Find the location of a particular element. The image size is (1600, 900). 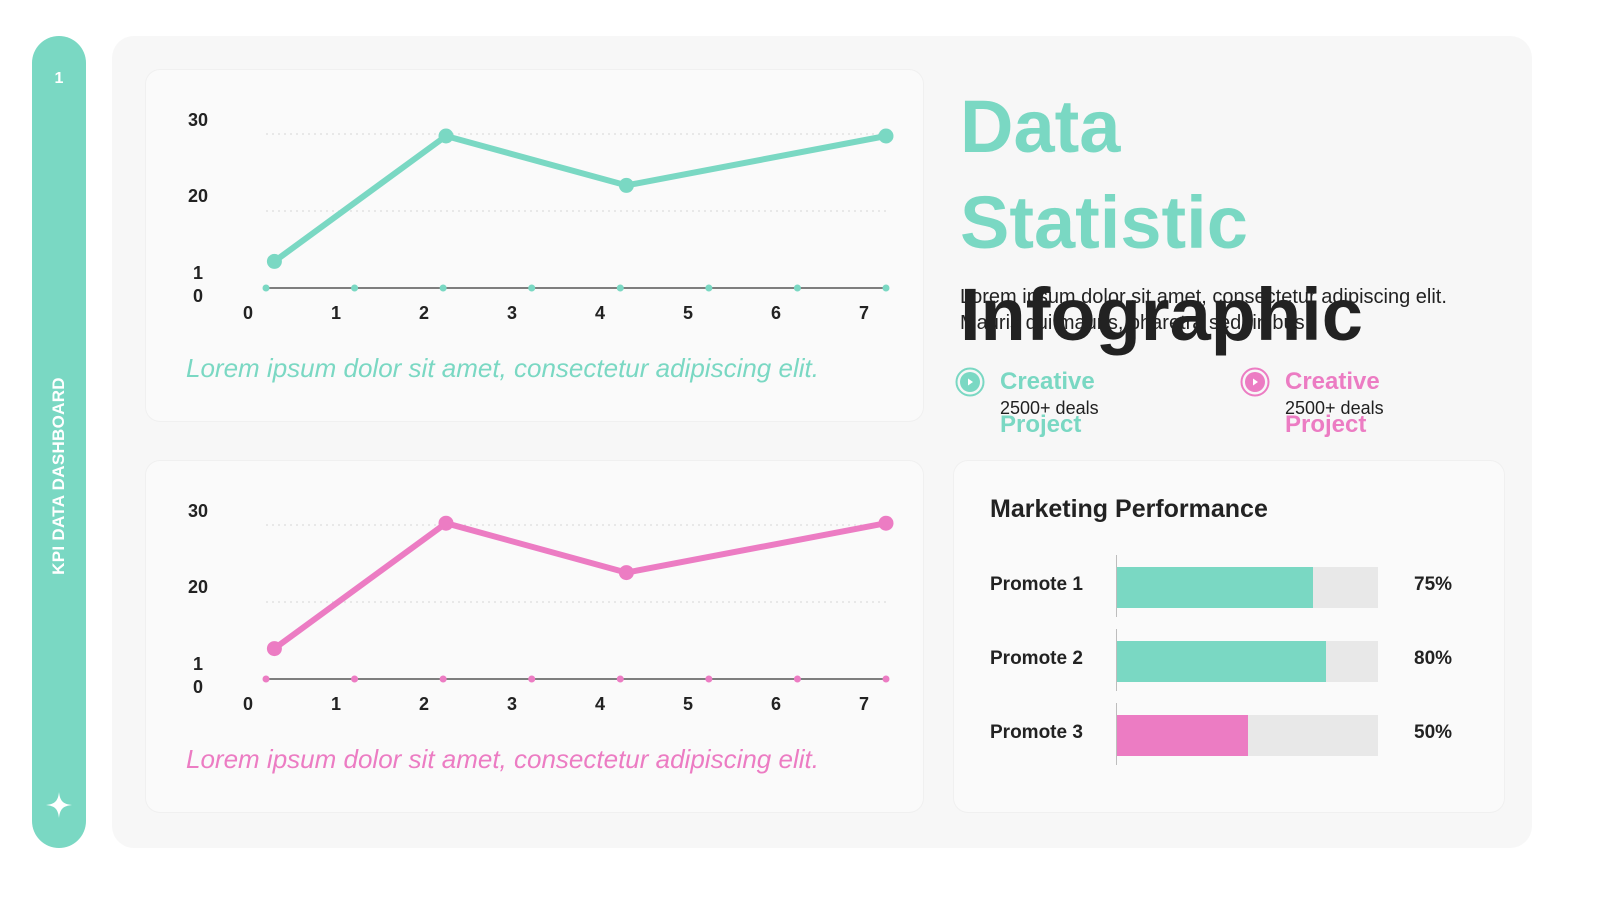

performance-value: 80% is located at coordinates (1433, 658).